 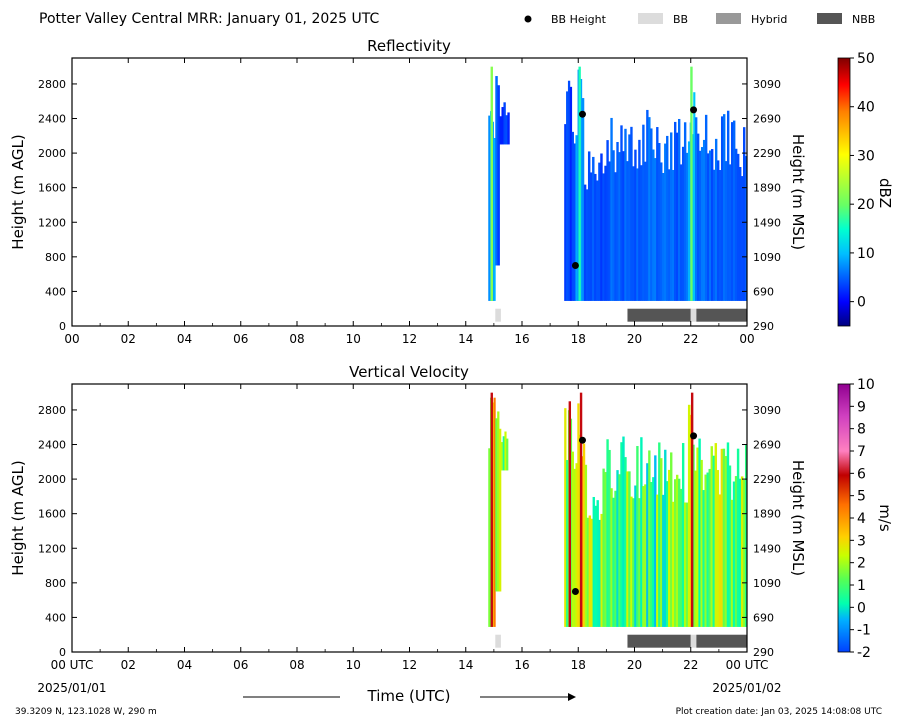 I want to click on colorbar-tick-label: 40, so click(x=866, y=108).